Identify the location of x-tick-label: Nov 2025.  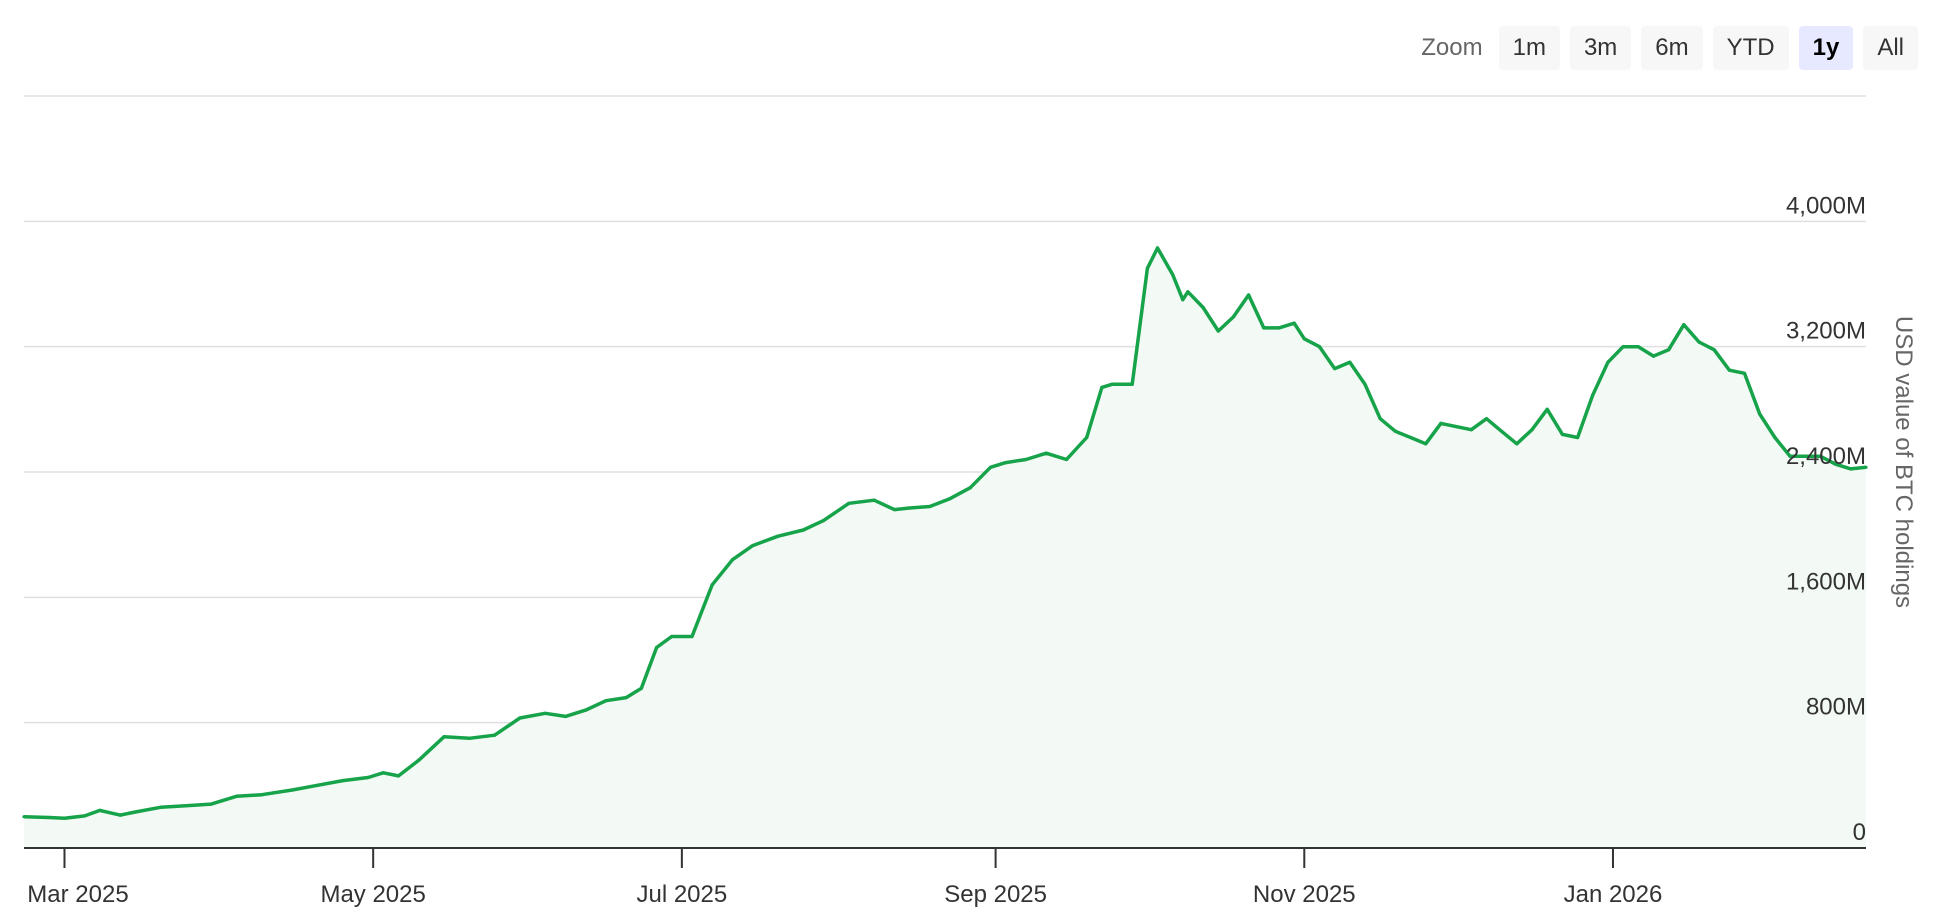
(1304, 894).